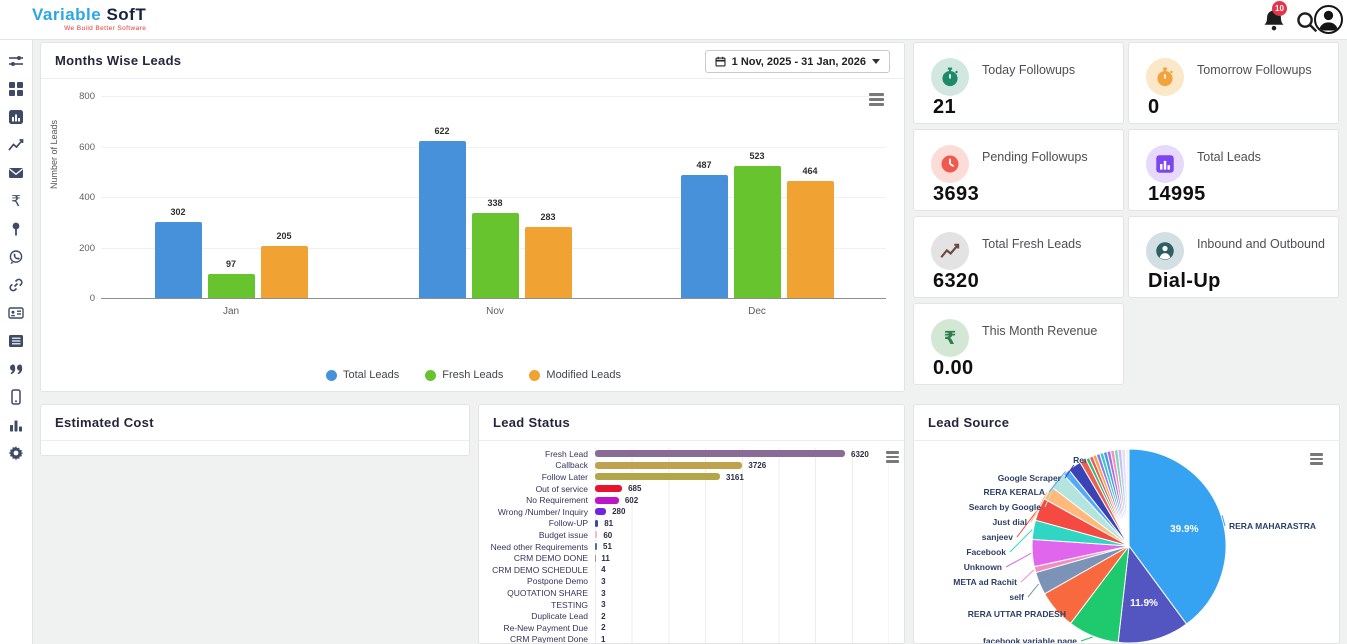 The height and width of the screenshot is (644, 1347). Describe the element at coordinates (1030, 478) in the screenshot. I see `pie-slice-label: Google Scraper` at that location.